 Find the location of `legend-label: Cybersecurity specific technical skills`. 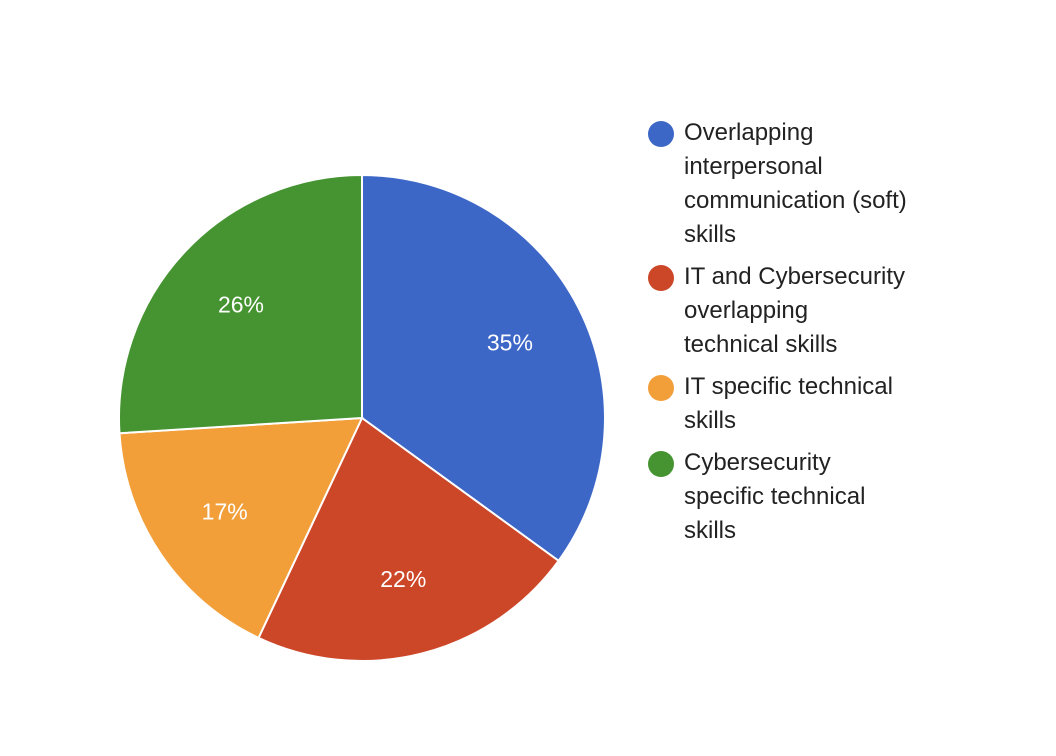

legend-label: Cybersecurity specific technical skills is located at coordinates (775, 496).